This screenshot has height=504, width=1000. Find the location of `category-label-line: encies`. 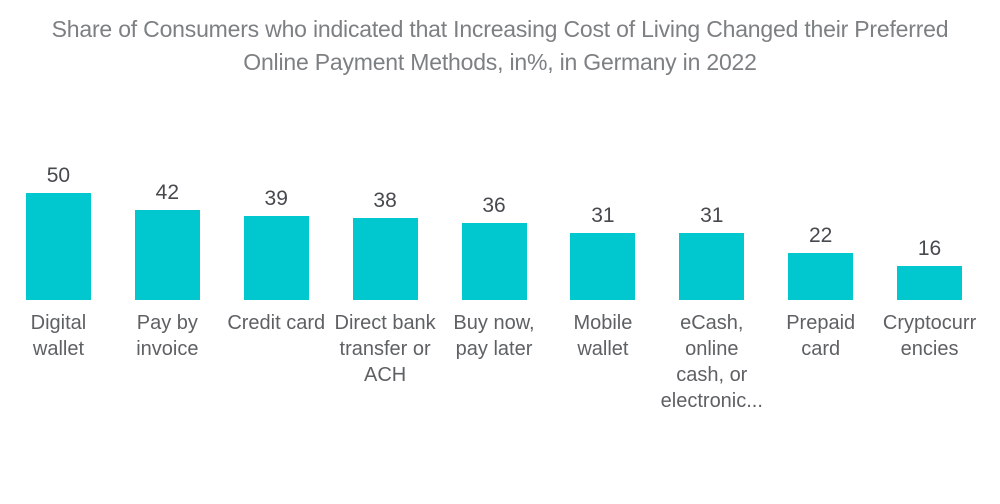

category-label-line: encies is located at coordinates (929, 349).